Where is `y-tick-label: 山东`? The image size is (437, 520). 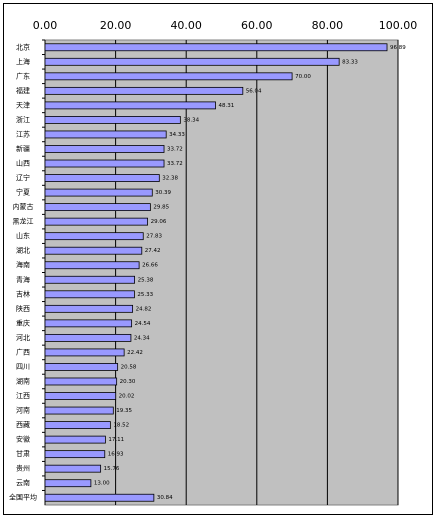 y-tick-label: 山东 is located at coordinates (23, 235).